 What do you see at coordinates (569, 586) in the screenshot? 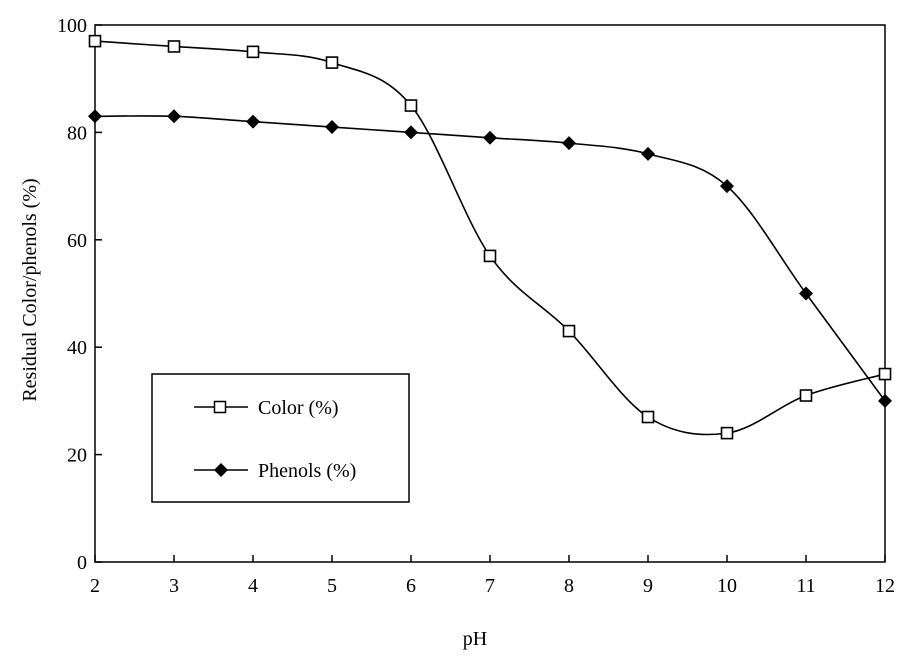
I see `x-tick-label: 8` at bounding box center [569, 586].